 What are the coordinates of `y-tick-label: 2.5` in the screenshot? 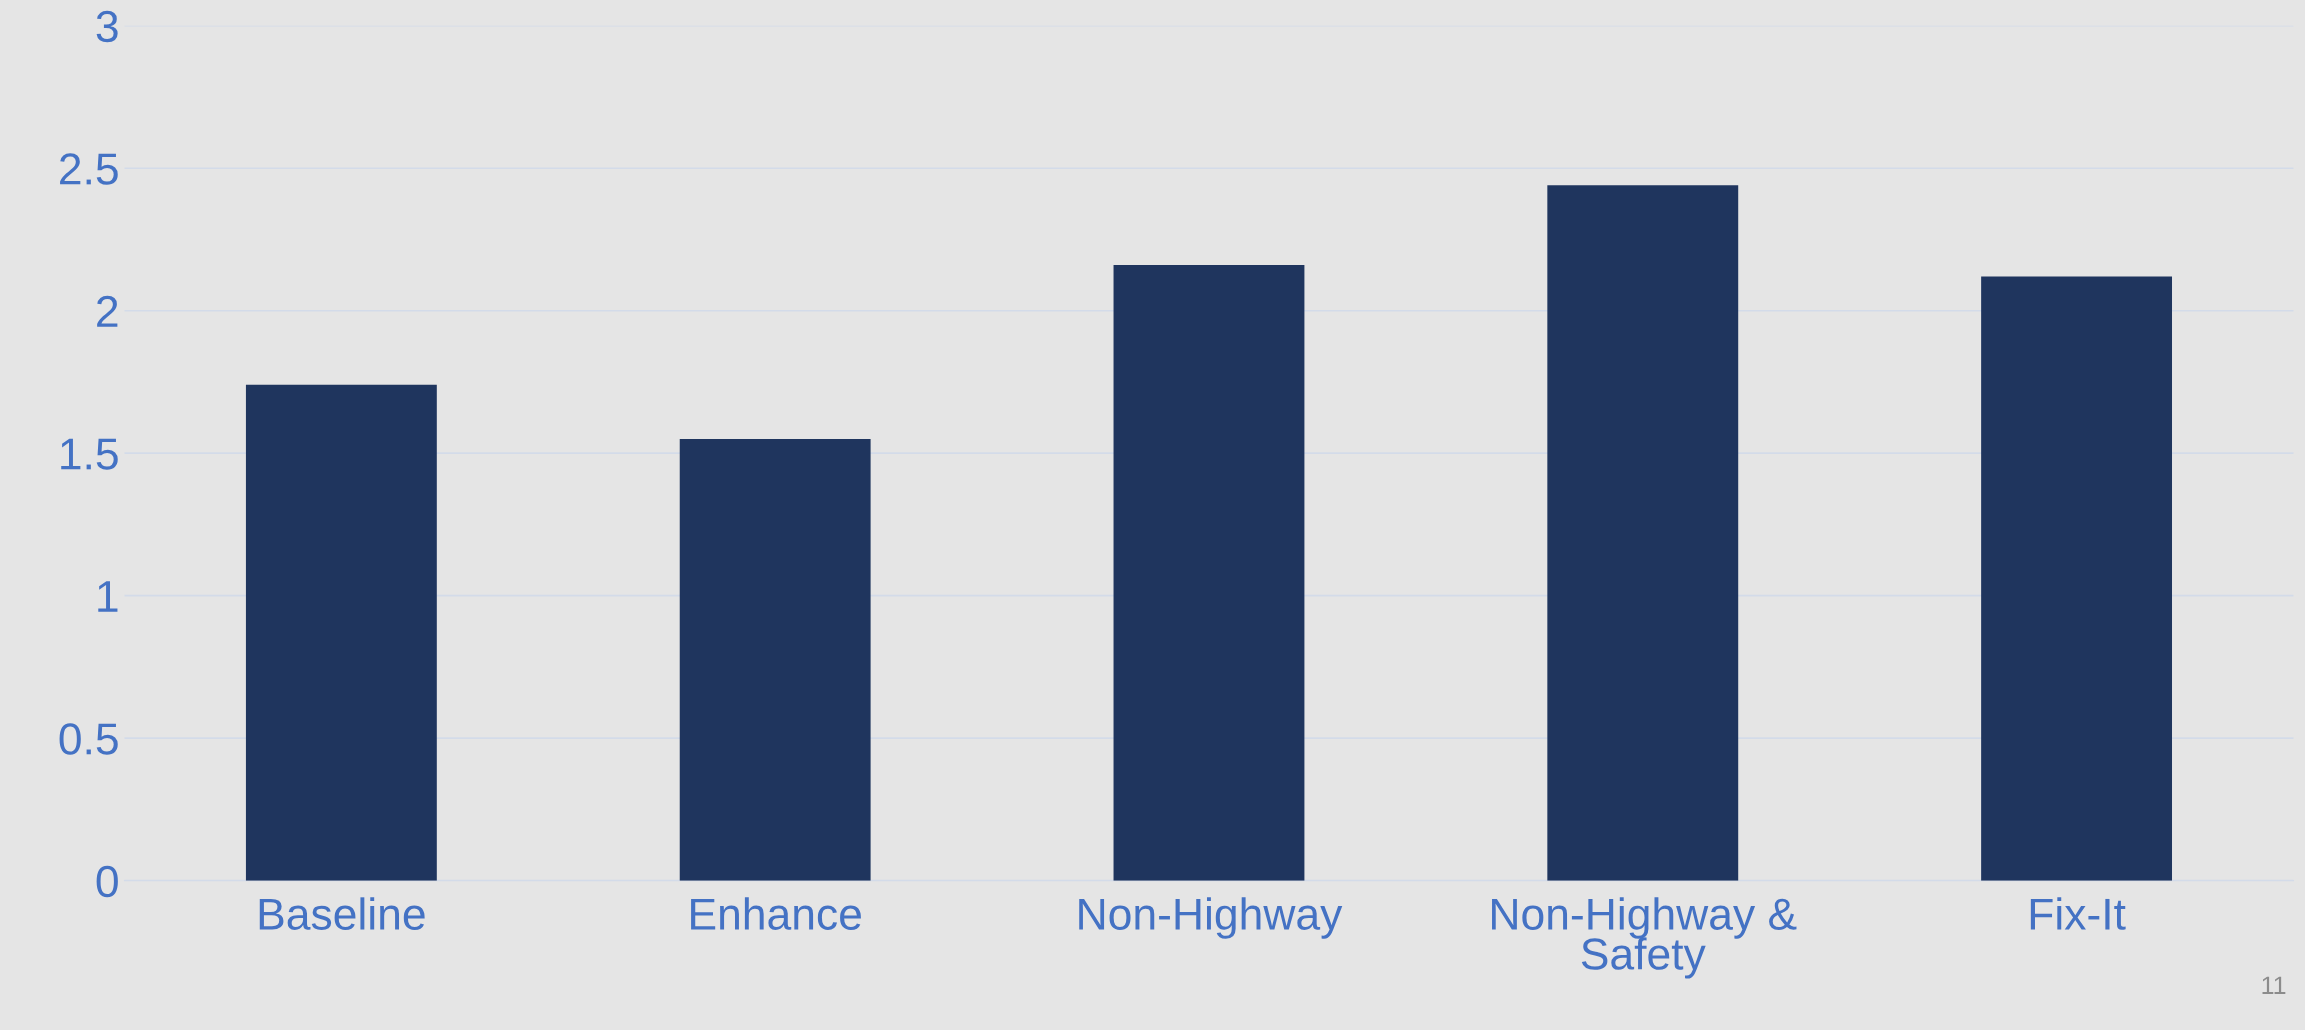 It's located at (89, 169).